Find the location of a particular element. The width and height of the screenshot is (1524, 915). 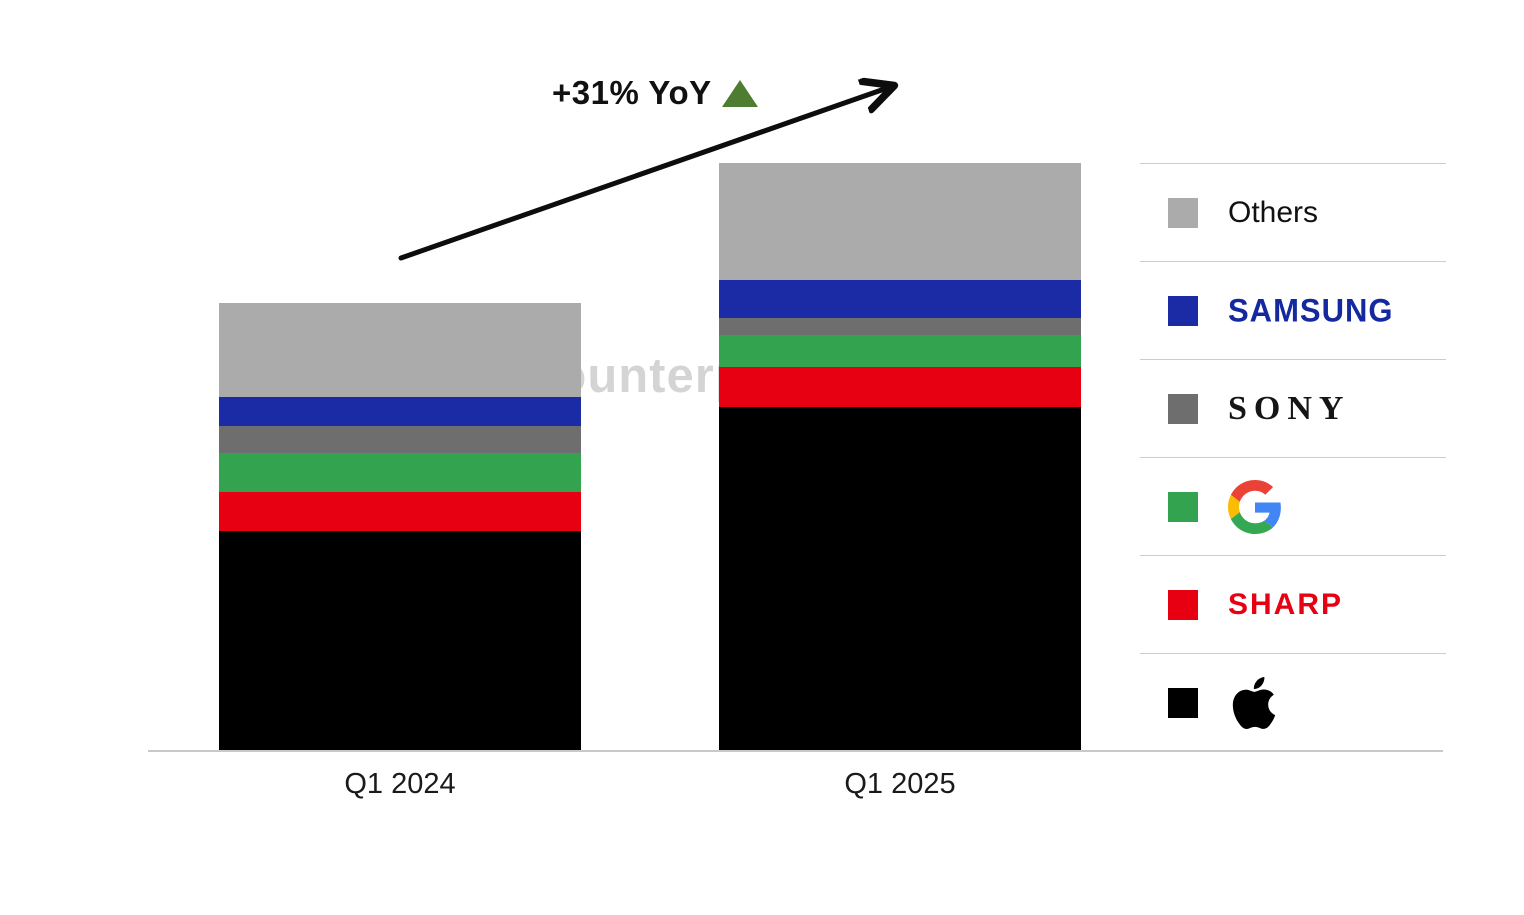

bar-segment-sharp-q1-2024 is located at coordinates (400, 512).